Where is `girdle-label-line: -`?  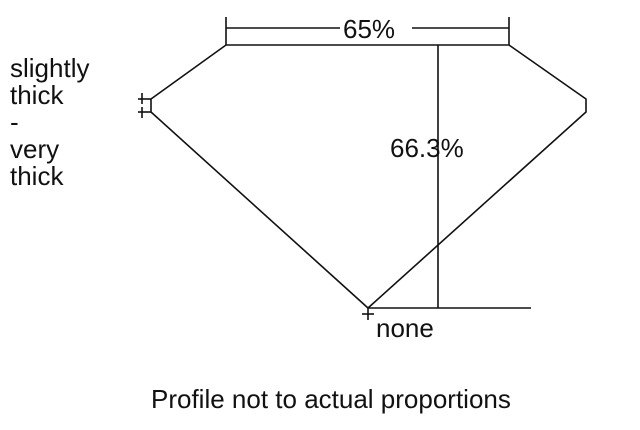
girdle-label-line: - is located at coordinates (14, 122).